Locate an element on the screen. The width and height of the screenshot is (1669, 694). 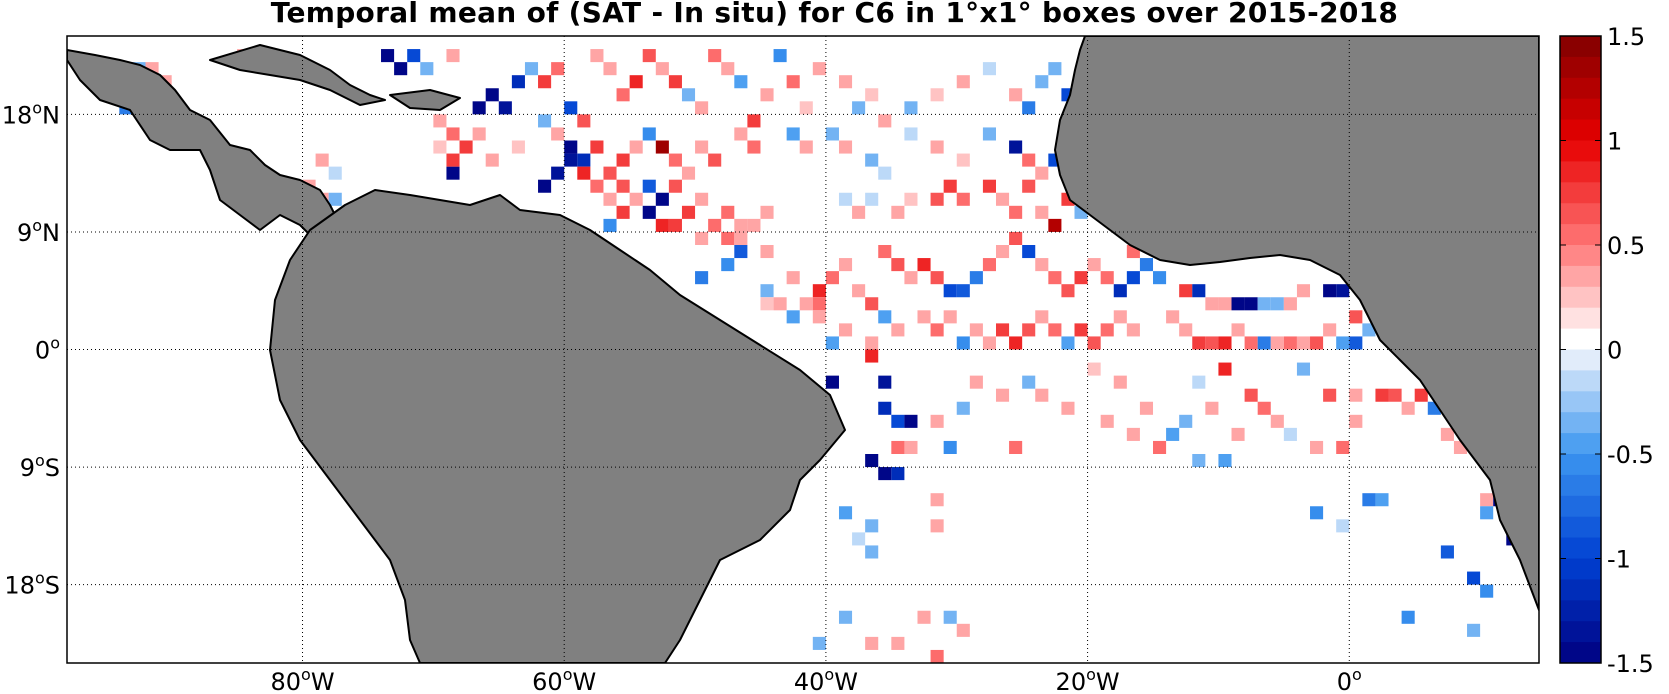
latitude-label: 18oN is located at coordinates (31, 113).